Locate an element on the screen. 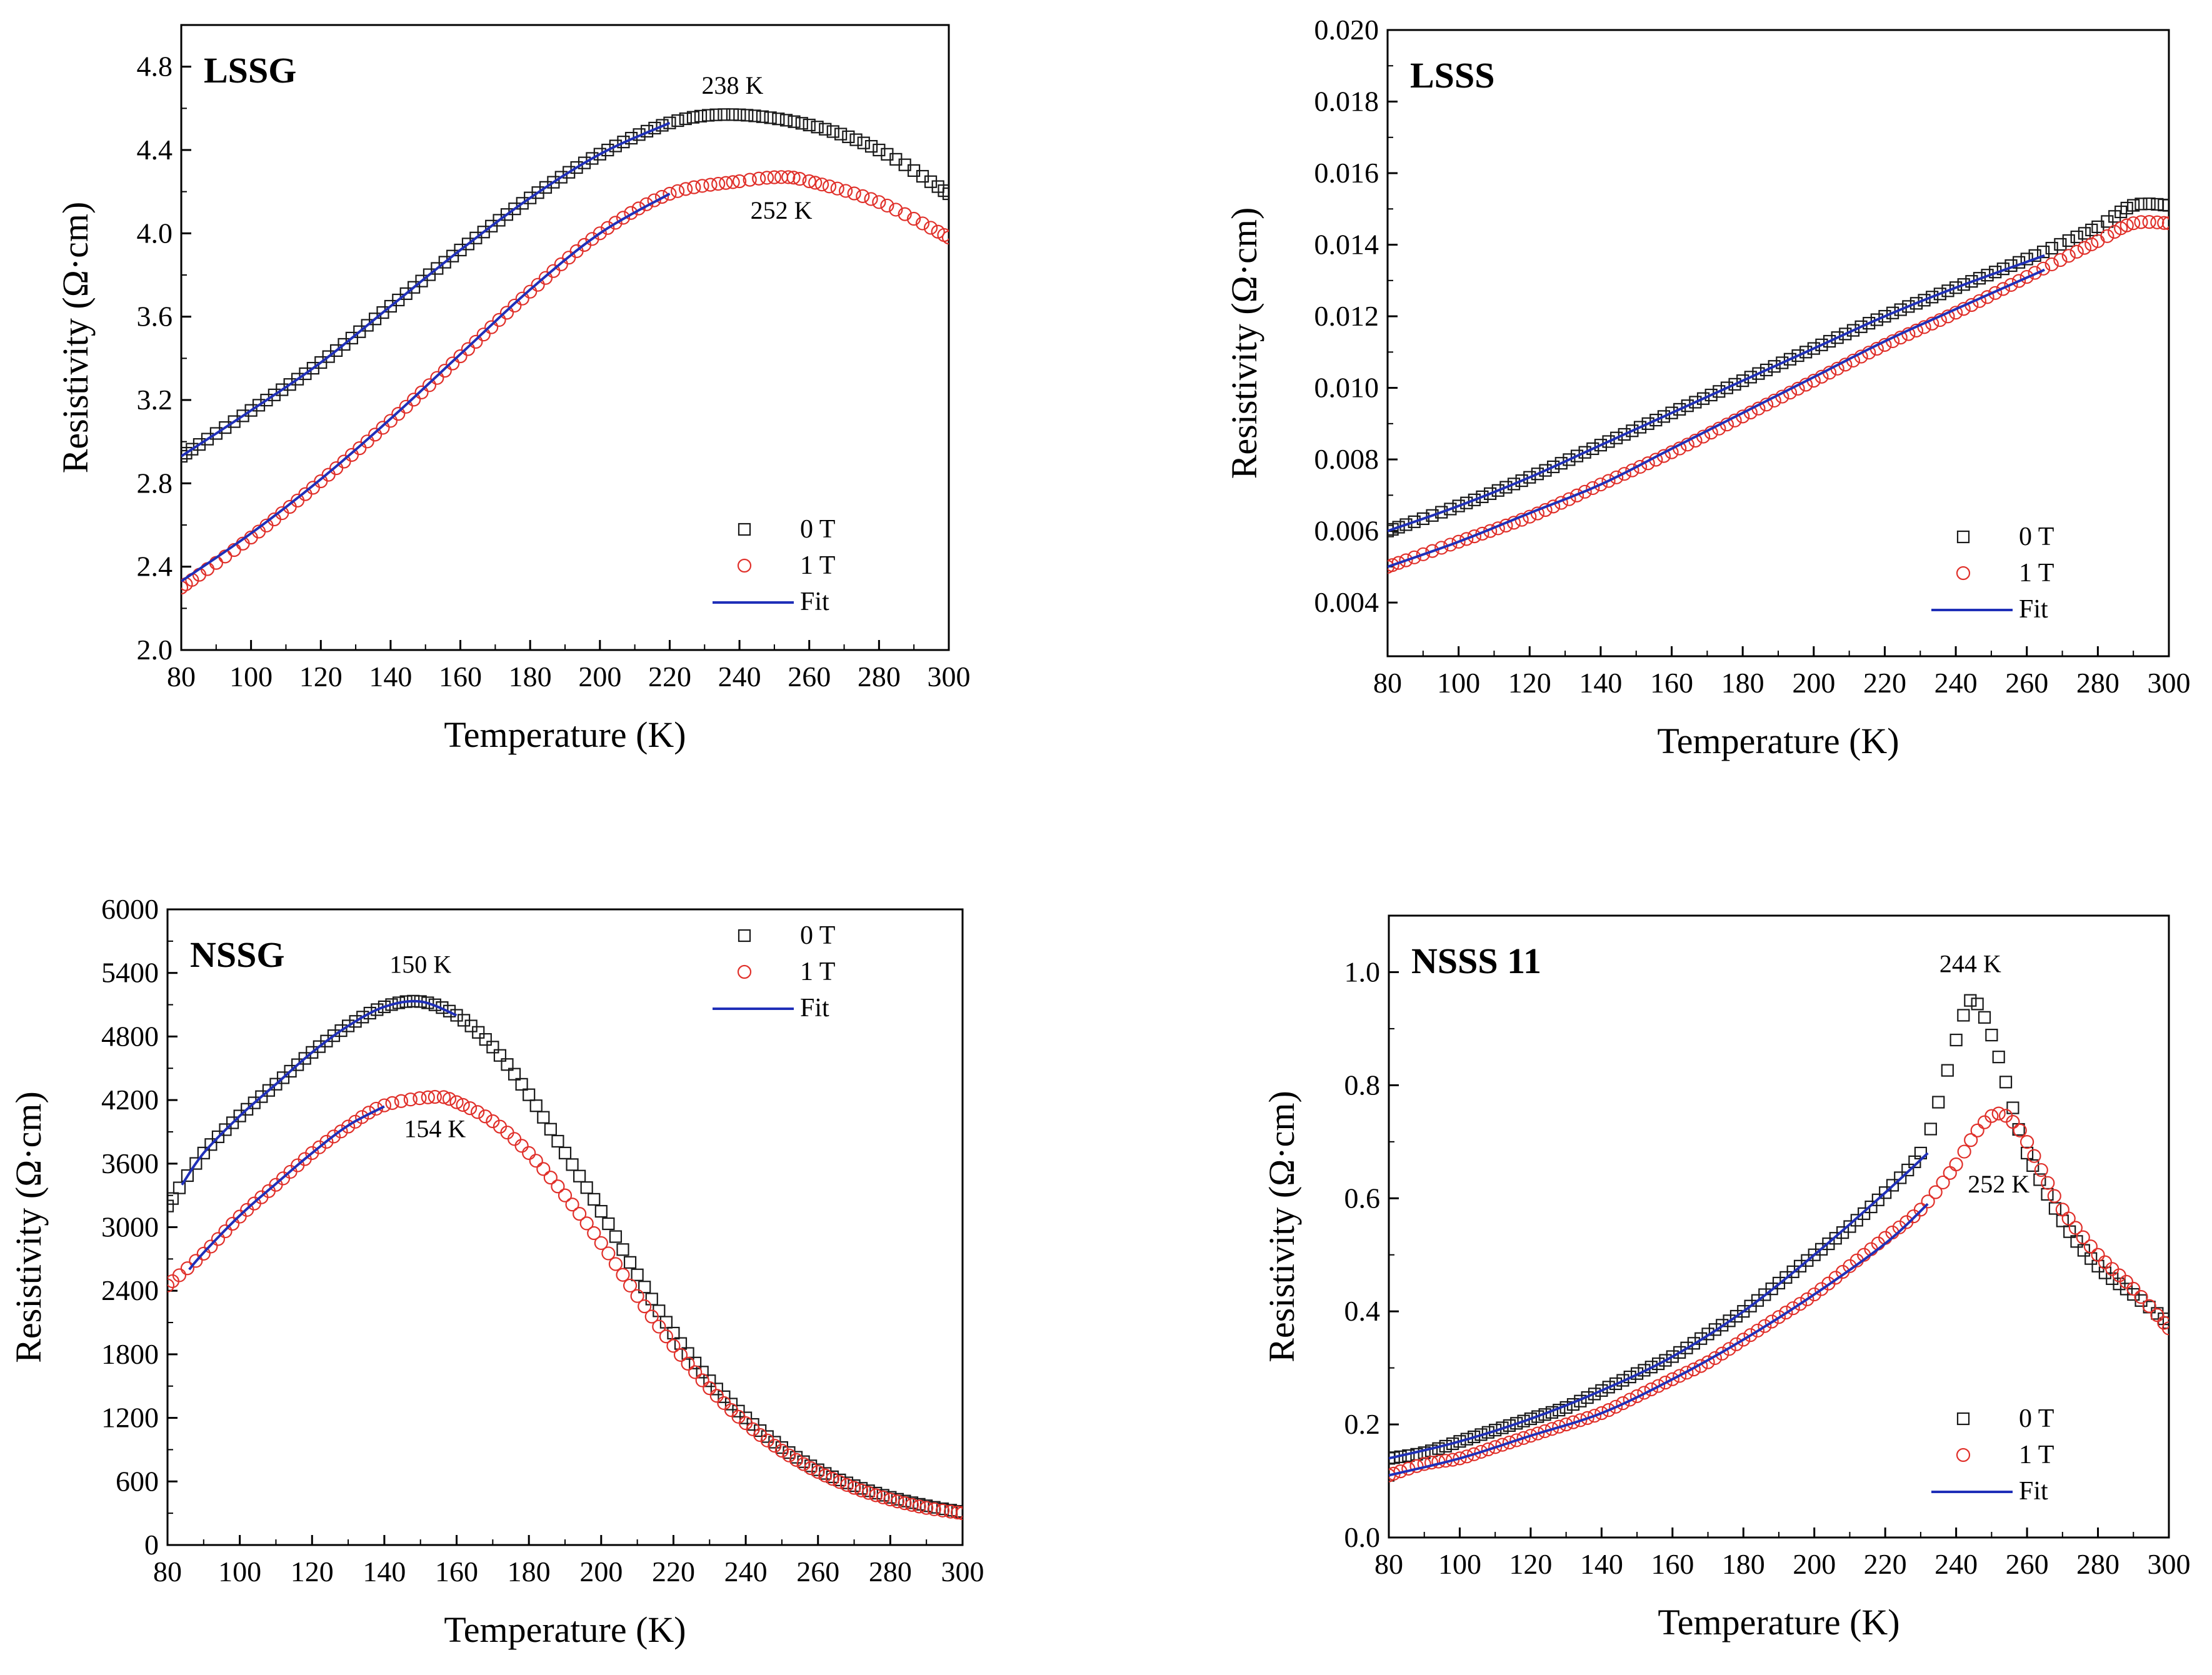 The image size is (2212, 1675). y-tick-label: 0.6 is located at coordinates (1362, 1198).